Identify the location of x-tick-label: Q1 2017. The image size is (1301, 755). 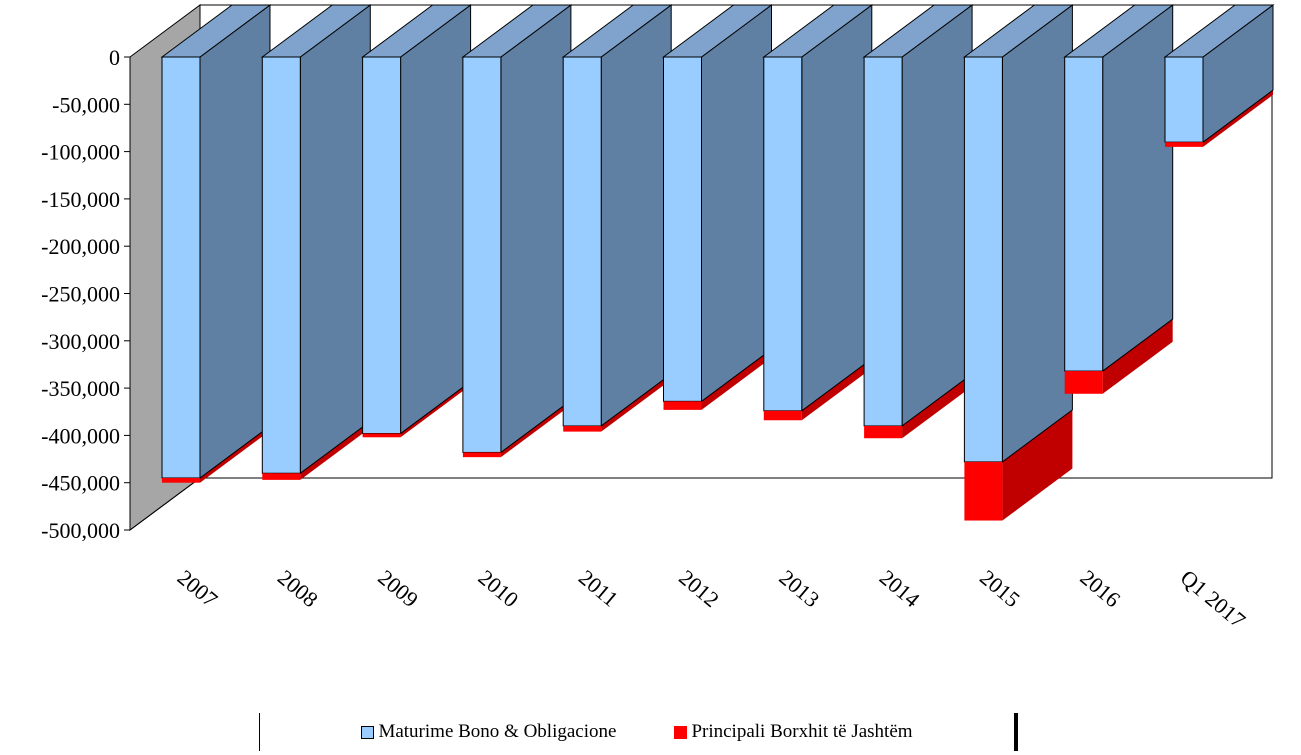
(1213, 599).